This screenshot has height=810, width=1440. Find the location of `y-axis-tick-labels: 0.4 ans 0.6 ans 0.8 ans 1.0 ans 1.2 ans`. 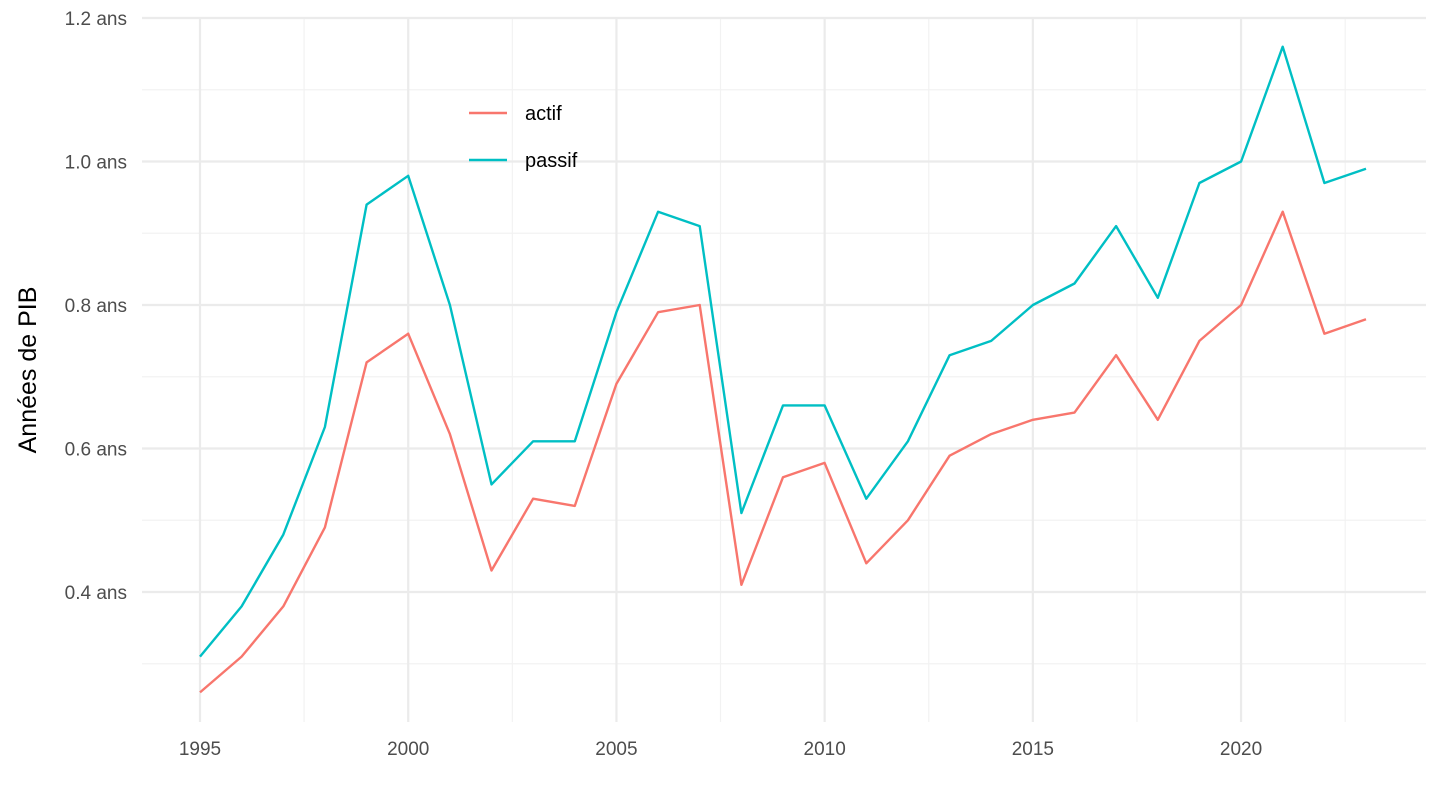

y-axis-tick-labels: 0.4 ans 0.6 ans 0.8 ans 1.0 ans 1.2 ans is located at coordinates (96, 306).